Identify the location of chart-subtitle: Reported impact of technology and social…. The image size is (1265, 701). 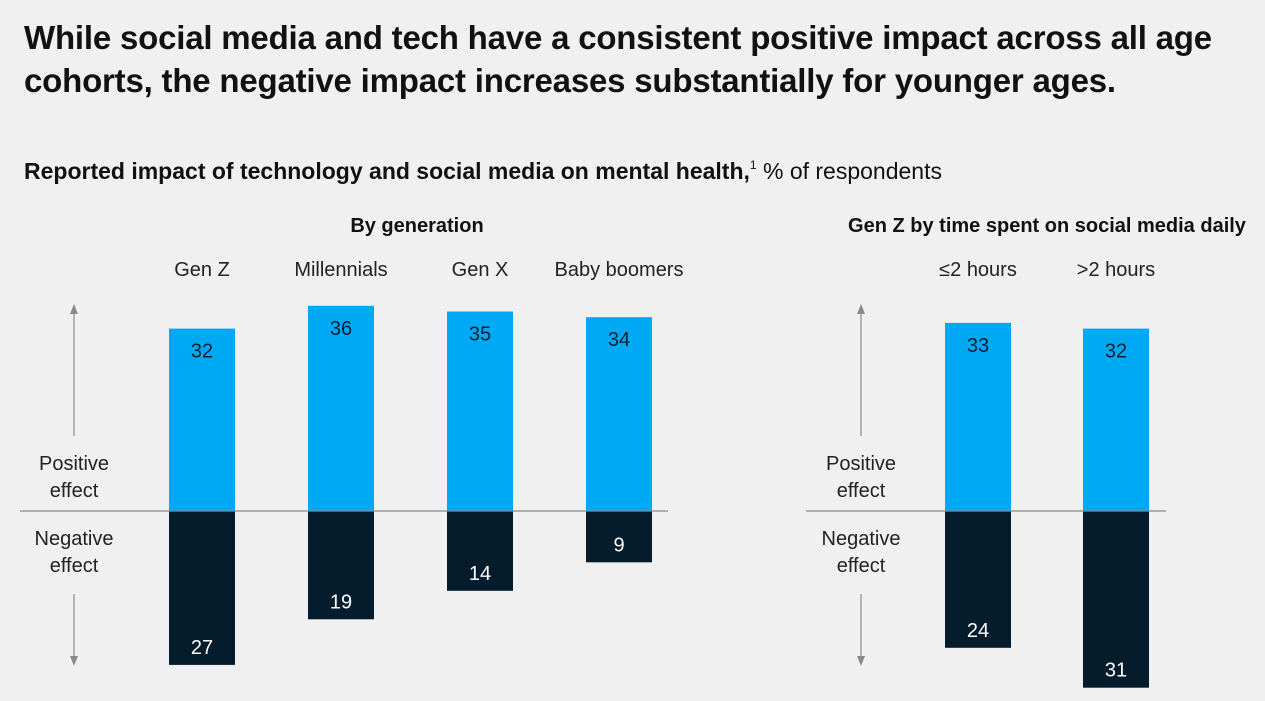
(483, 168).